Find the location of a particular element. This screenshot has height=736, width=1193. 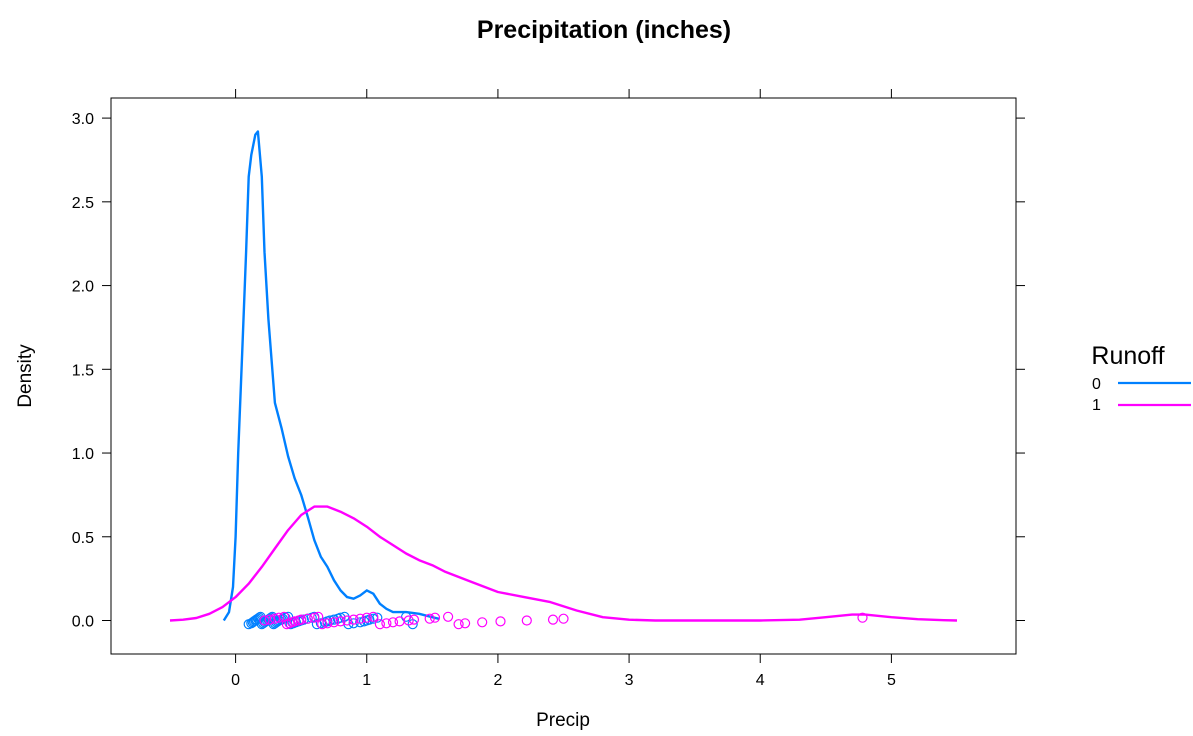

legend-label-1: 1 is located at coordinates (1096, 405).